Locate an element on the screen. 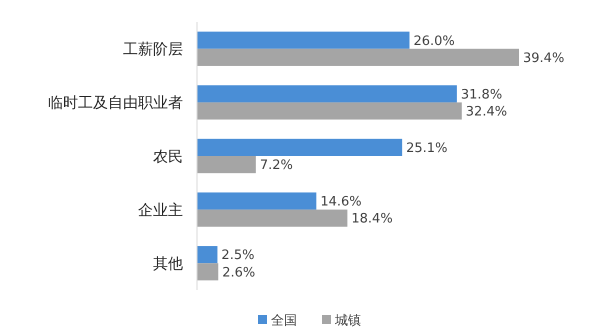  data-label: 7.2% is located at coordinates (276, 166).